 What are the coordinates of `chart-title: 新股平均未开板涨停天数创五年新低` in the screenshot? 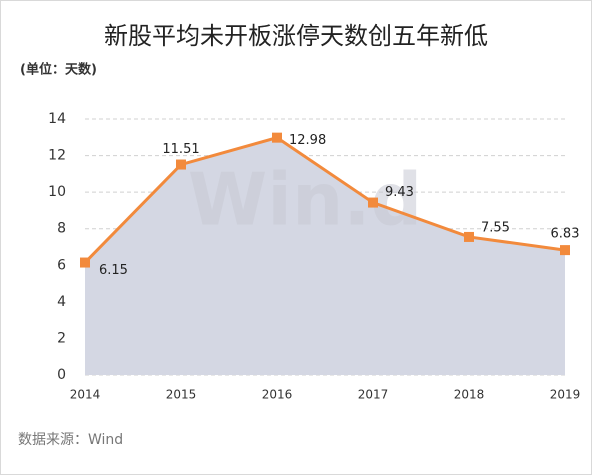 It's located at (296, 36).